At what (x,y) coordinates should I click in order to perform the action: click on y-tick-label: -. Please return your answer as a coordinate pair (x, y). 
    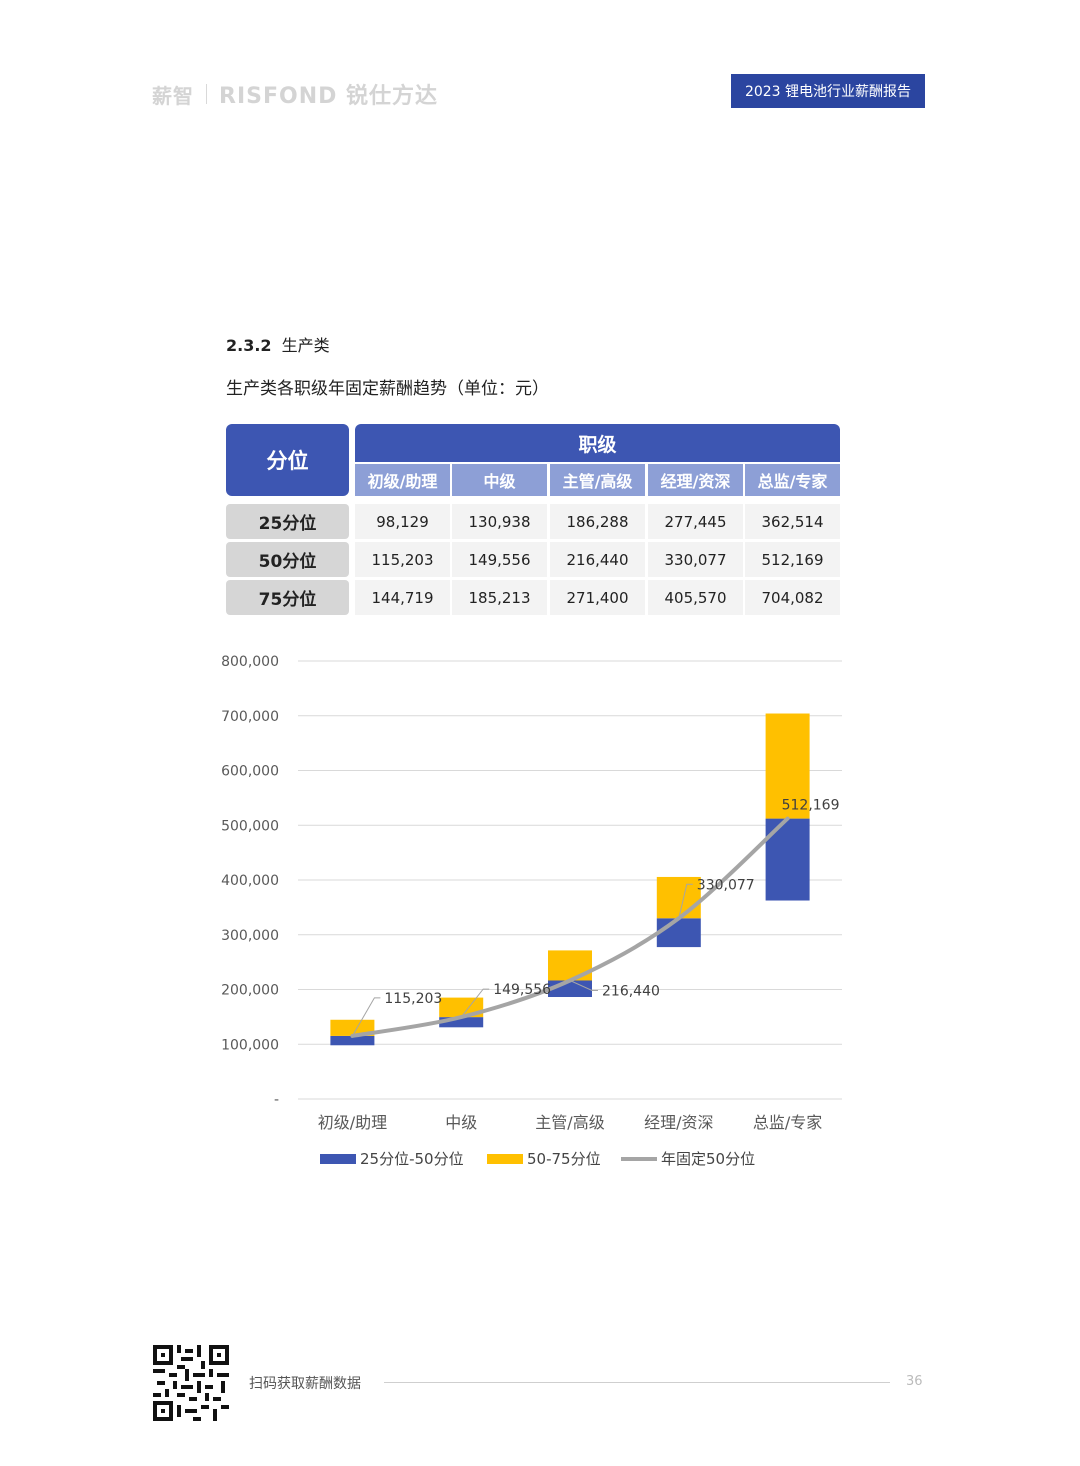
    Looking at the image, I should click on (276, 1100).